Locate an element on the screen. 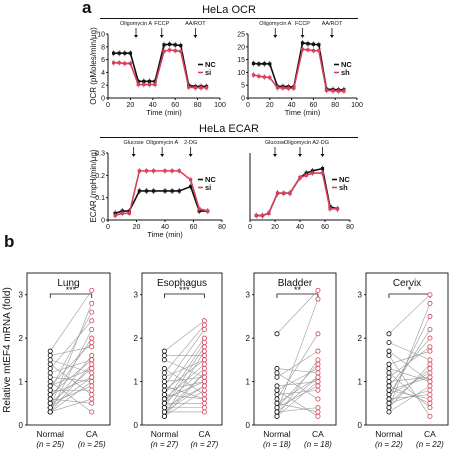  ocr_si-x-tick-label: 20 is located at coordinates (131, 105).